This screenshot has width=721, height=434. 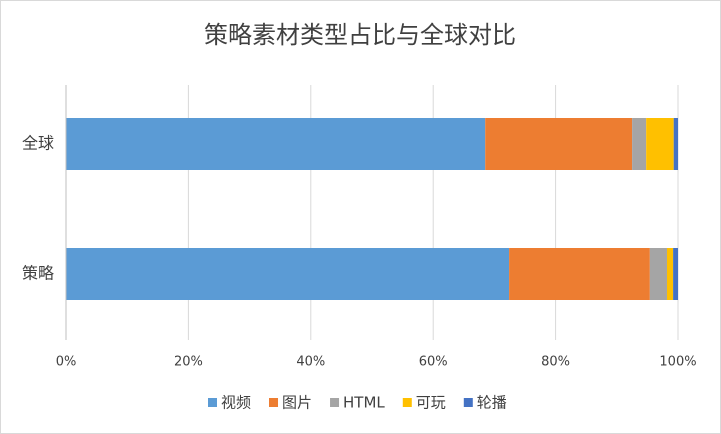 I want to click on x-tick-label: 80%, so click(x=555, y=362).